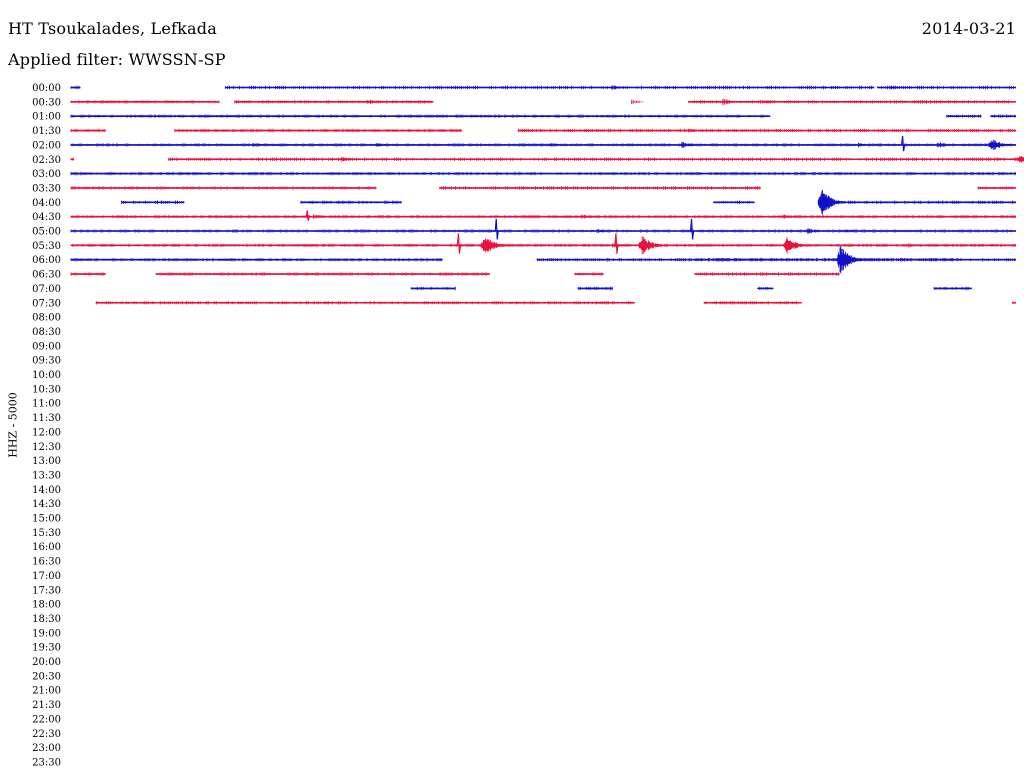 The image size is (1024, 780). What do you see at coordinates (46, 605) in the screenshot?
I see `row-label: 18:00` at bounding box center [46, 605].